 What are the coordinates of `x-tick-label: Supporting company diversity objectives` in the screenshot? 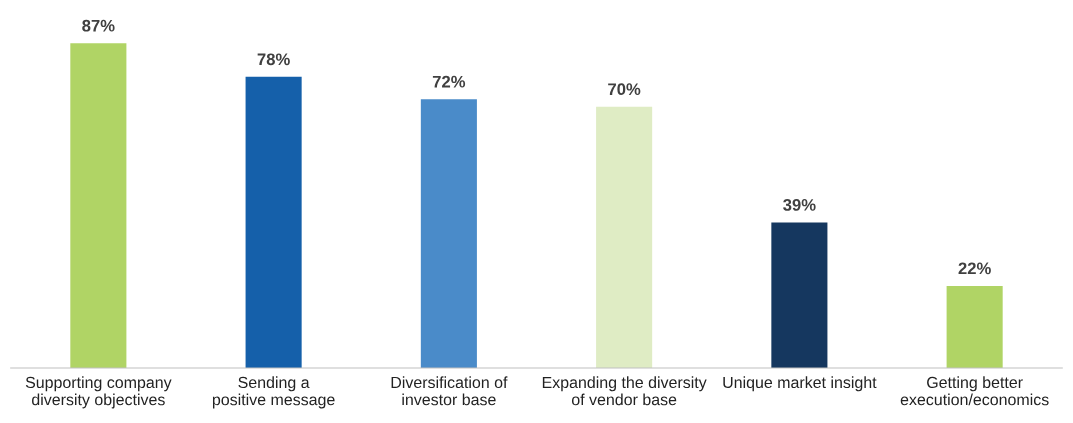 It's located at (98, 392).